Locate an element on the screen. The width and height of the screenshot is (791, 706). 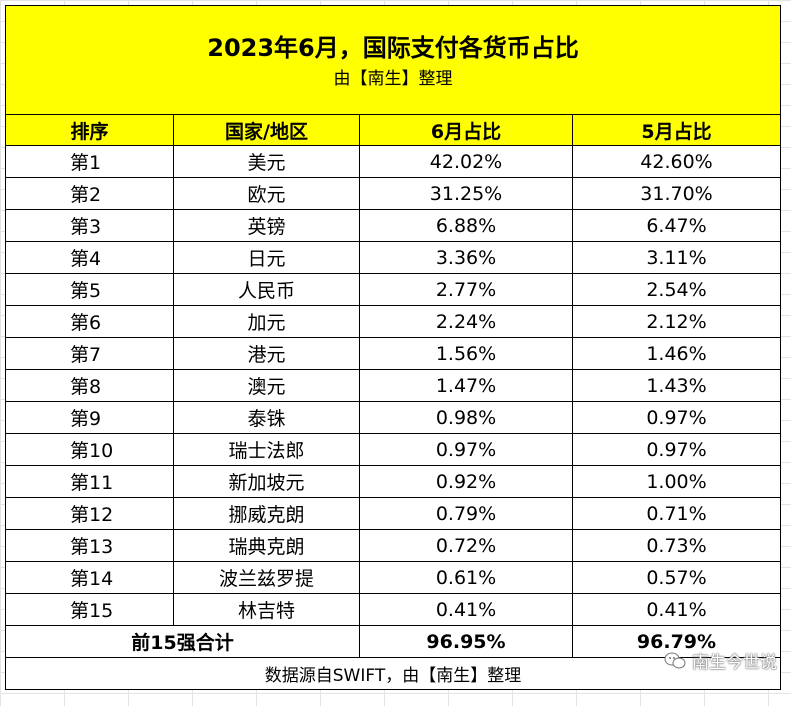
rank-cell: 第12 is located at coordinates (89, 513).